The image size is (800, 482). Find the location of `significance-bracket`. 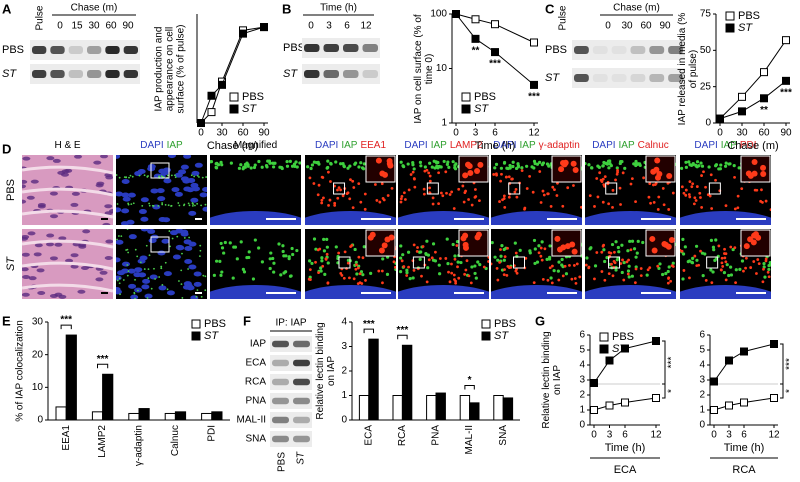

significance-bracket is located at coordinates (782, 364).